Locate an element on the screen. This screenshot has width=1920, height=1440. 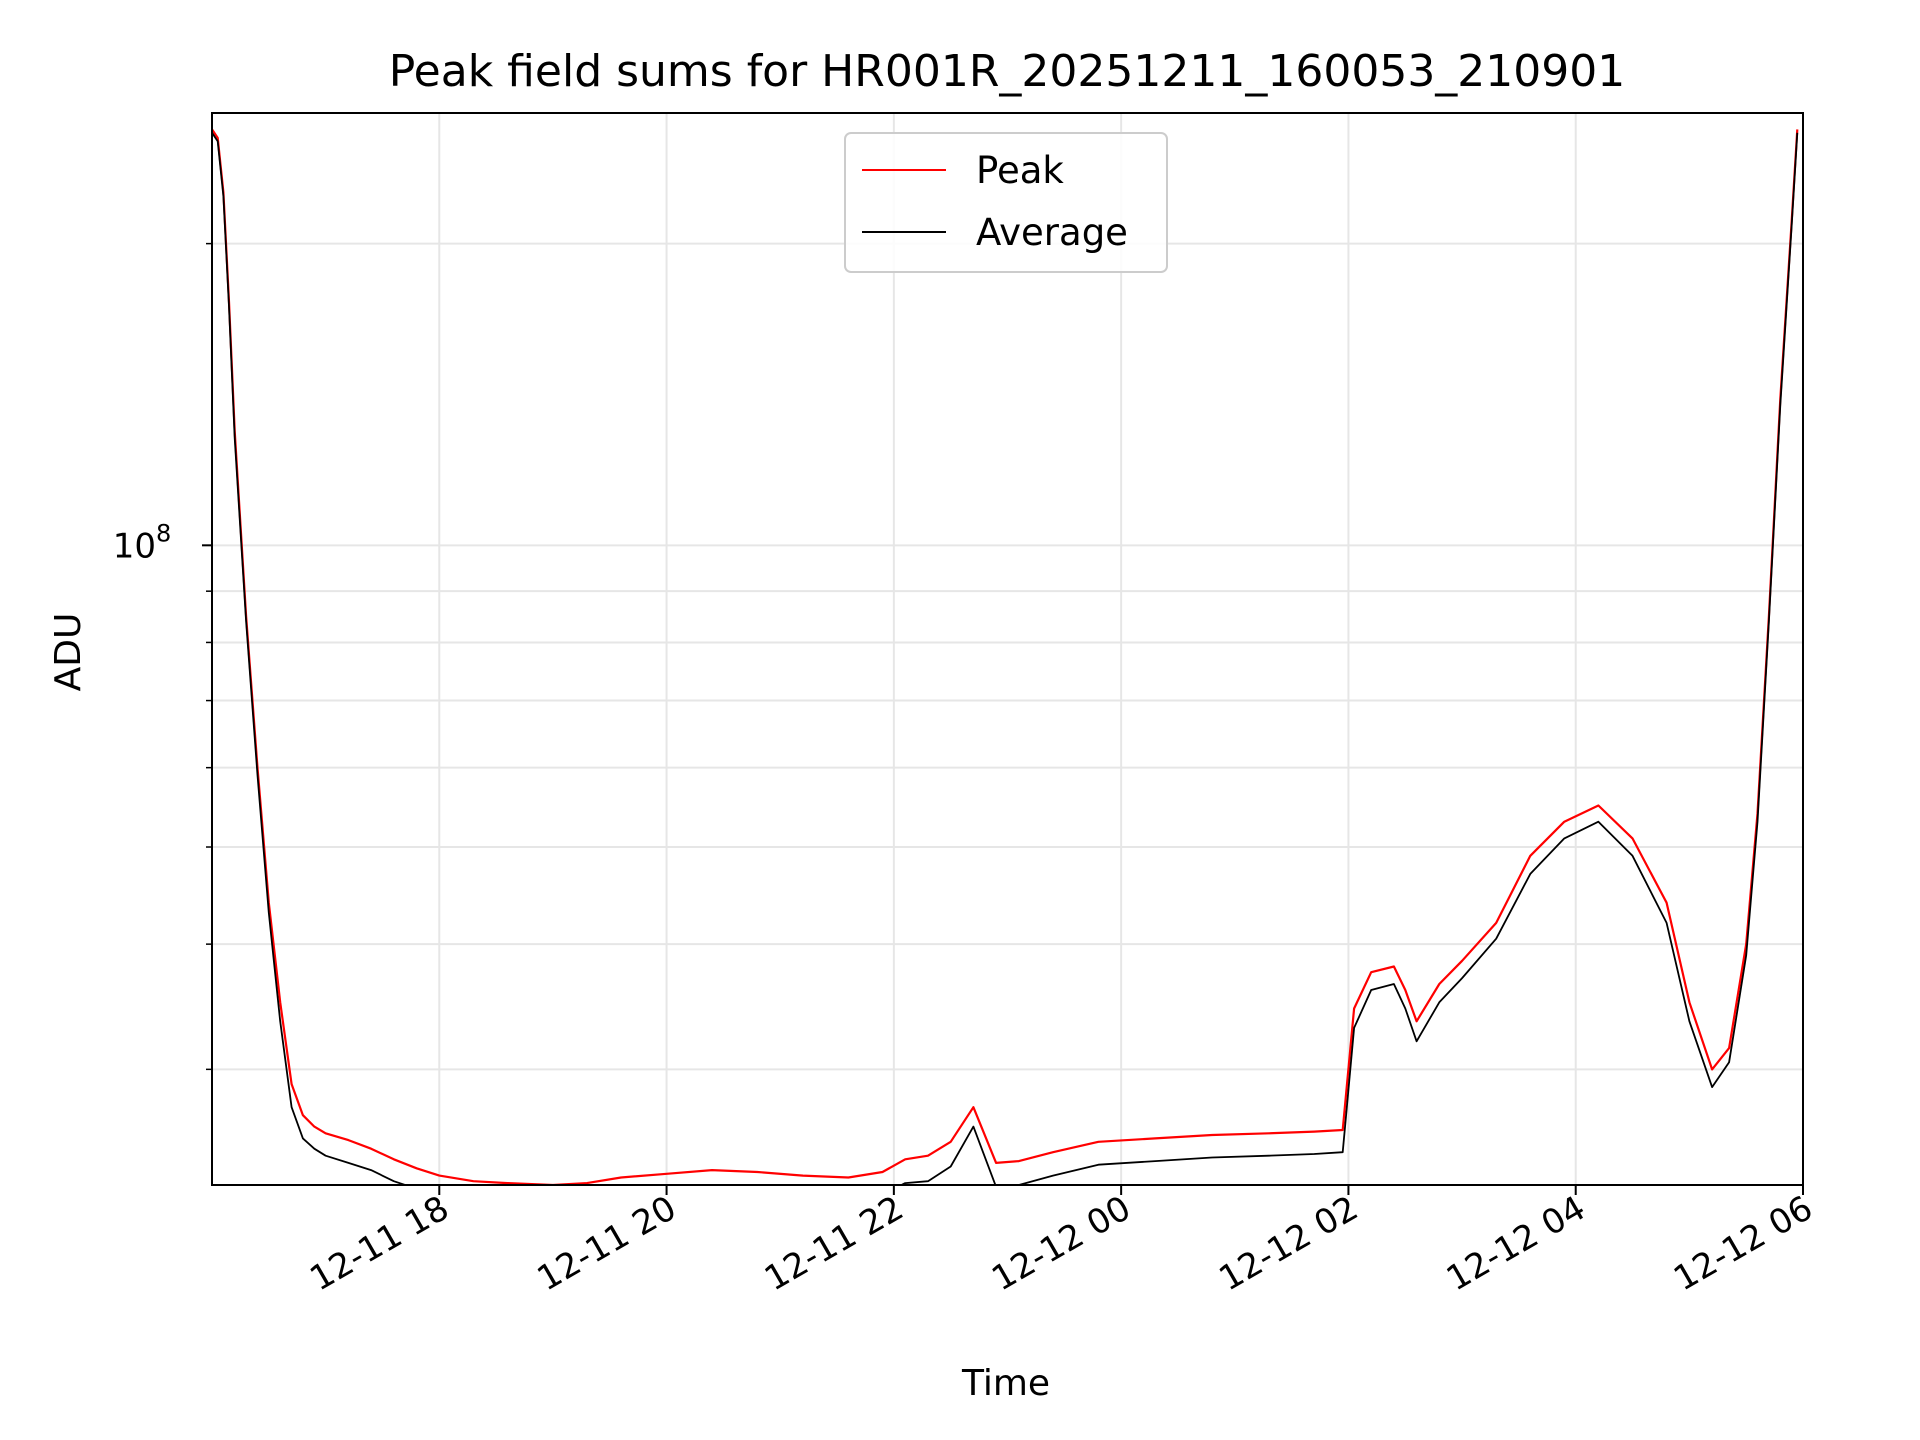
legend-box is located at coordinates (1006, 202).